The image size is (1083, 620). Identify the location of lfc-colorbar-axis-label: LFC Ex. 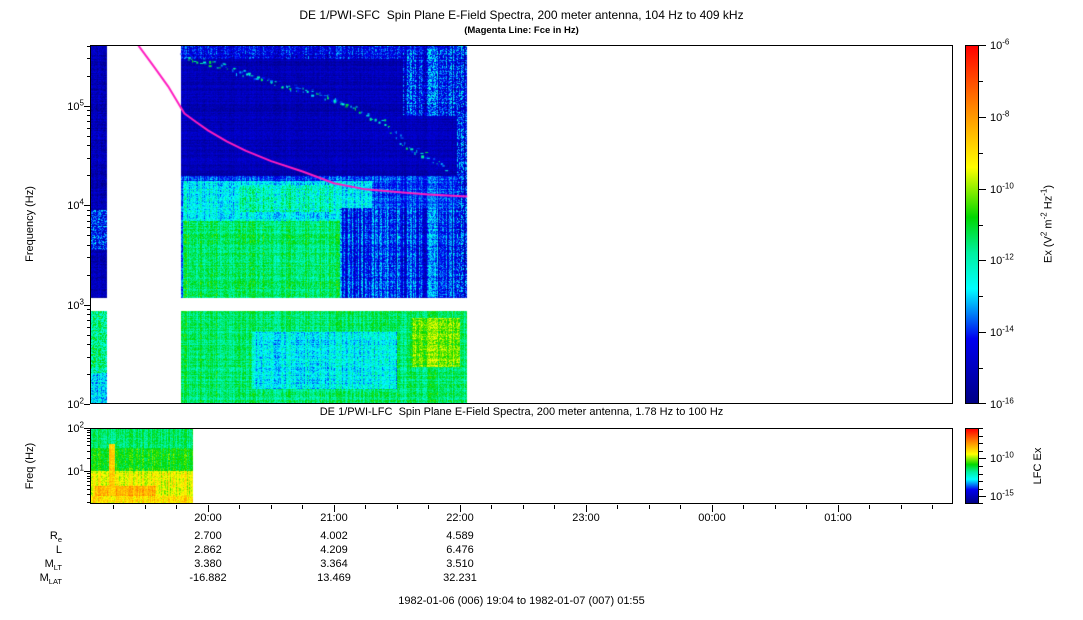
(1038, 466).